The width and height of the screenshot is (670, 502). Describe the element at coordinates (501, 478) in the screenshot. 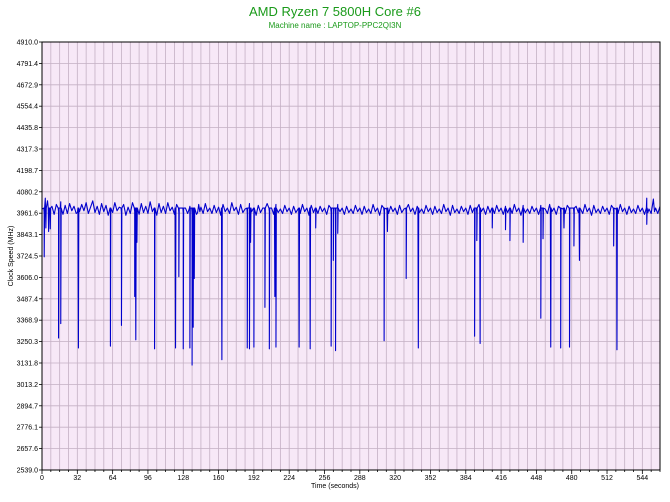

I see `x-tick-label: 416` at that location.